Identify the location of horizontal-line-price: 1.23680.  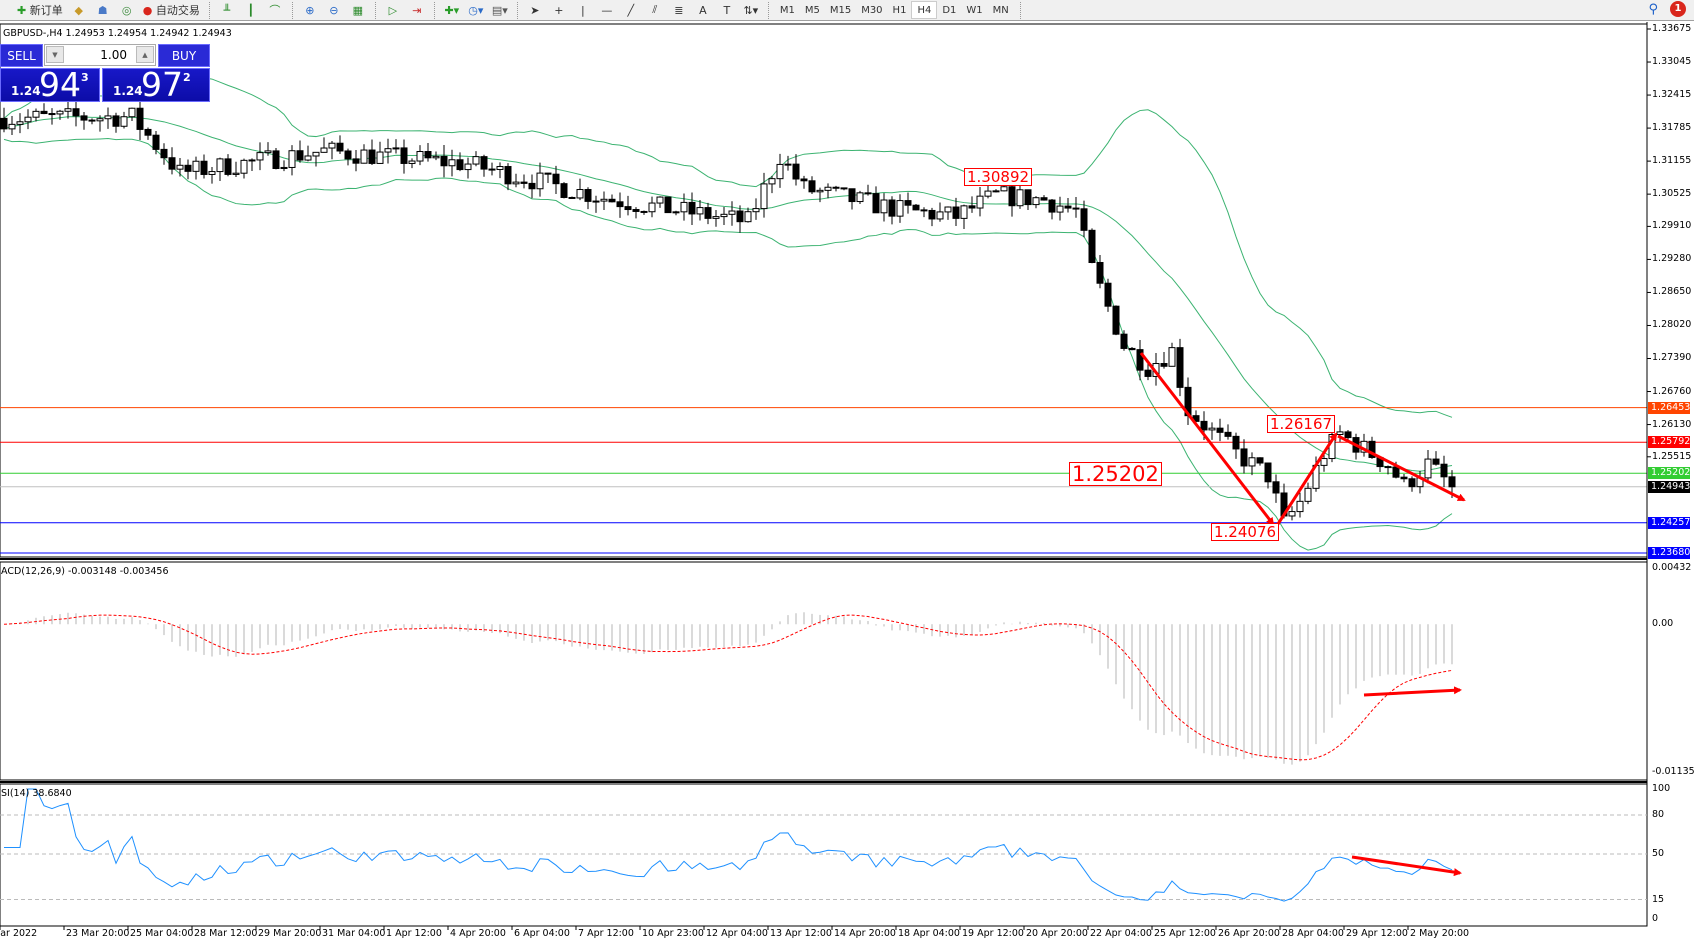
(1669, 553).